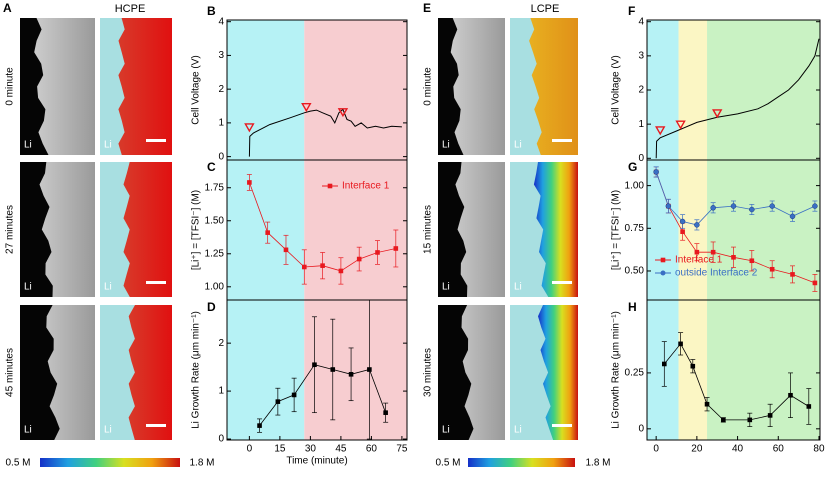 Image resolution: width=831 pixels, height=477 pixels. Describe the element at coordinates (316, 461) in the screenshot. I see `x-axis-label: Time (minute)` at that location.